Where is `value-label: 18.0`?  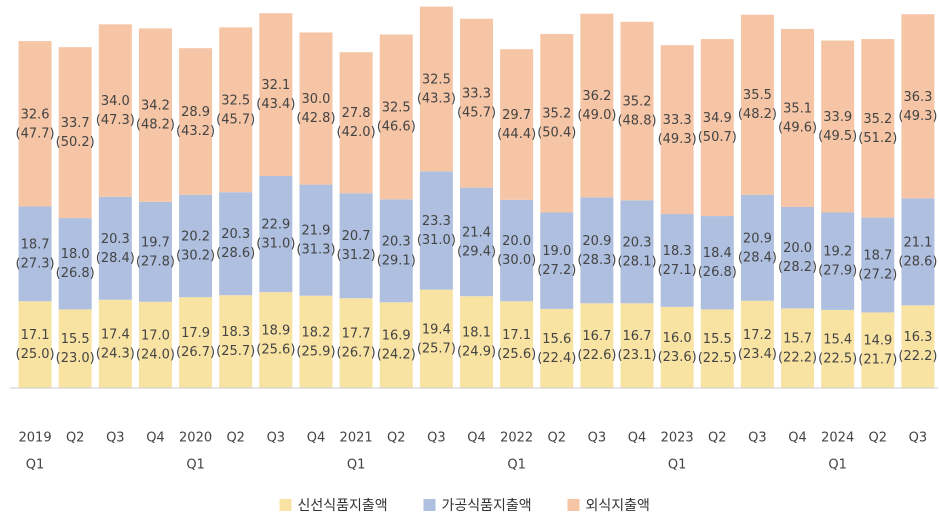 value-label: 18.0 is located at coordinates (75, 254).